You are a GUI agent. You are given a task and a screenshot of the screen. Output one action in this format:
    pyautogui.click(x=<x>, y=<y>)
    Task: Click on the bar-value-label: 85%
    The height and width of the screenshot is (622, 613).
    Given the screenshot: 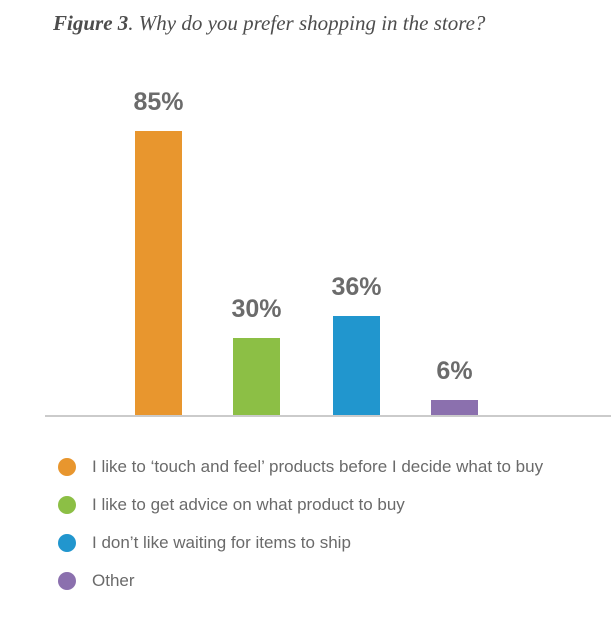 What is the action you would take?
    pyautogui.click(x=158, y=102)
    